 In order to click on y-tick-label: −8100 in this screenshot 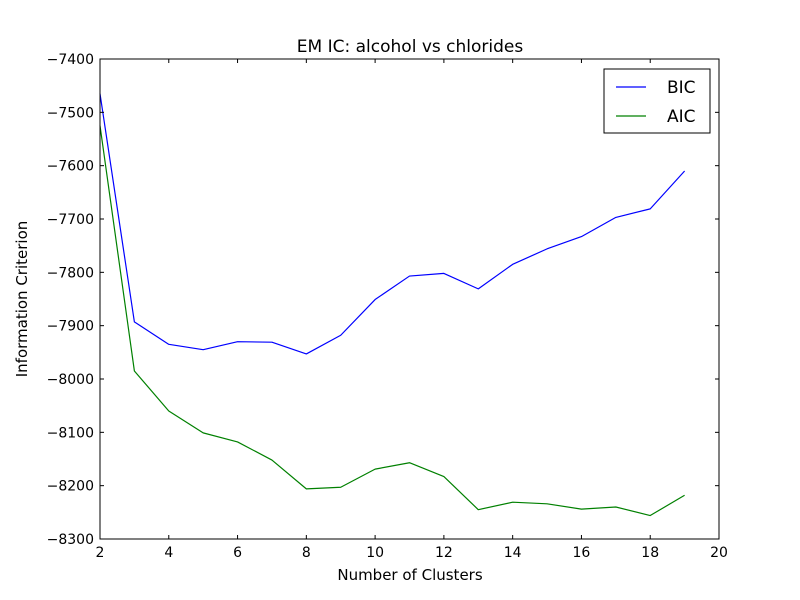, I will do `click(70, 433)`.